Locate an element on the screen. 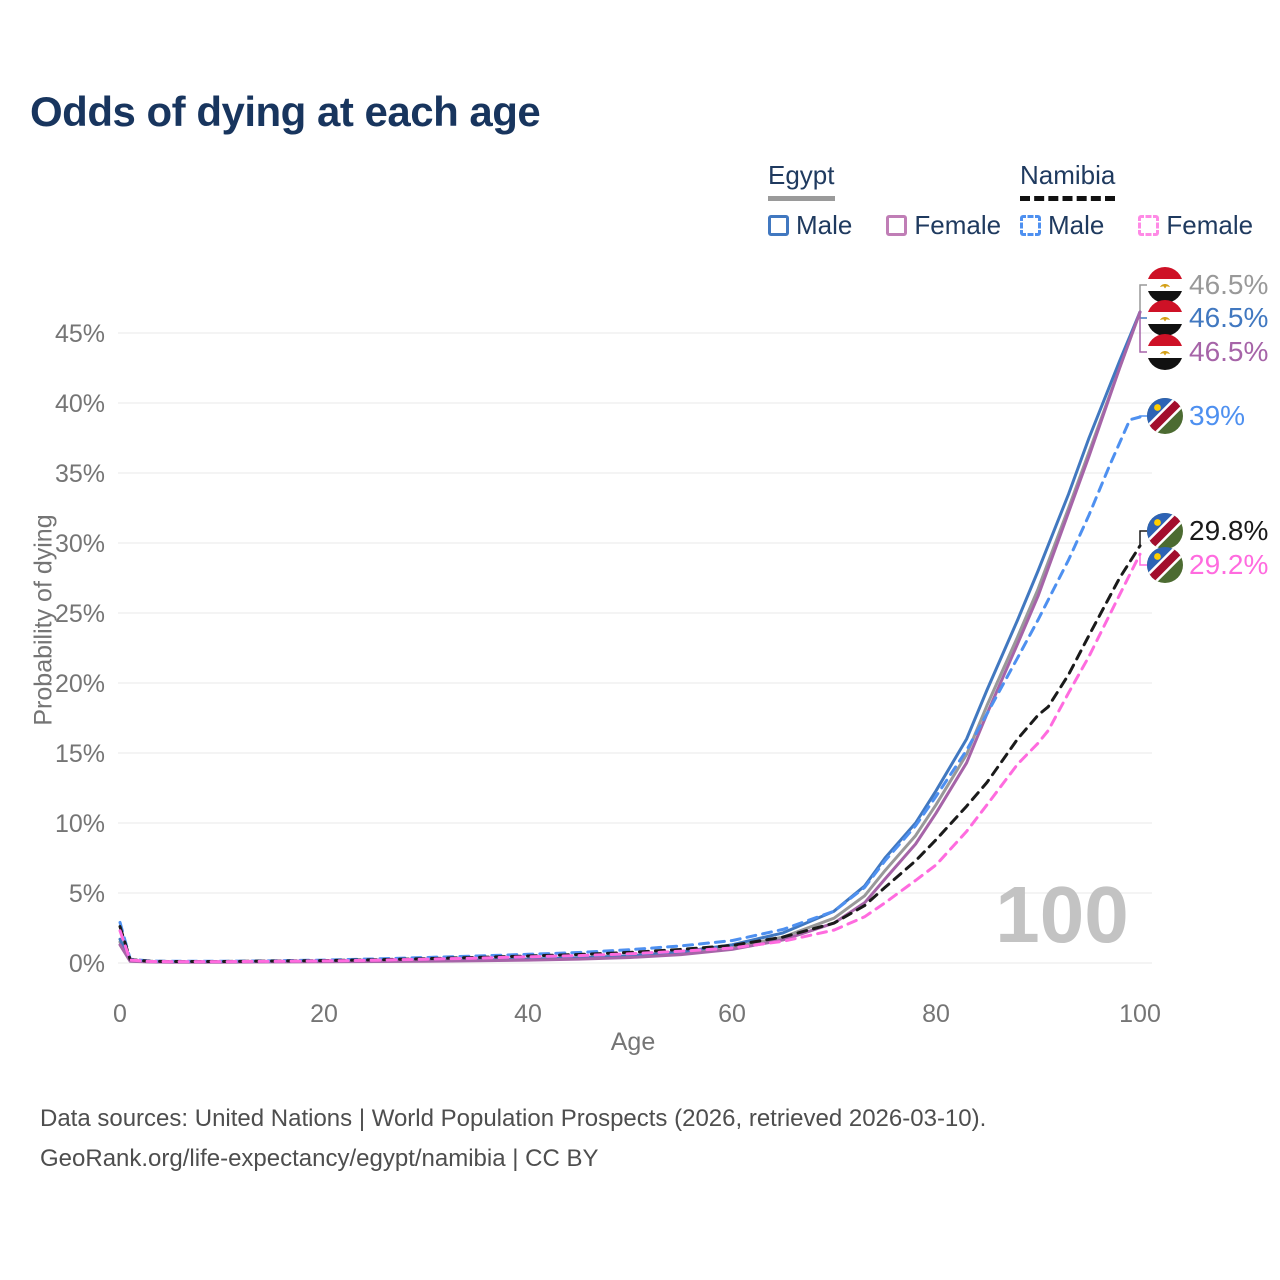  x-tick-label: 0 is located at coordinates (120, 1014).